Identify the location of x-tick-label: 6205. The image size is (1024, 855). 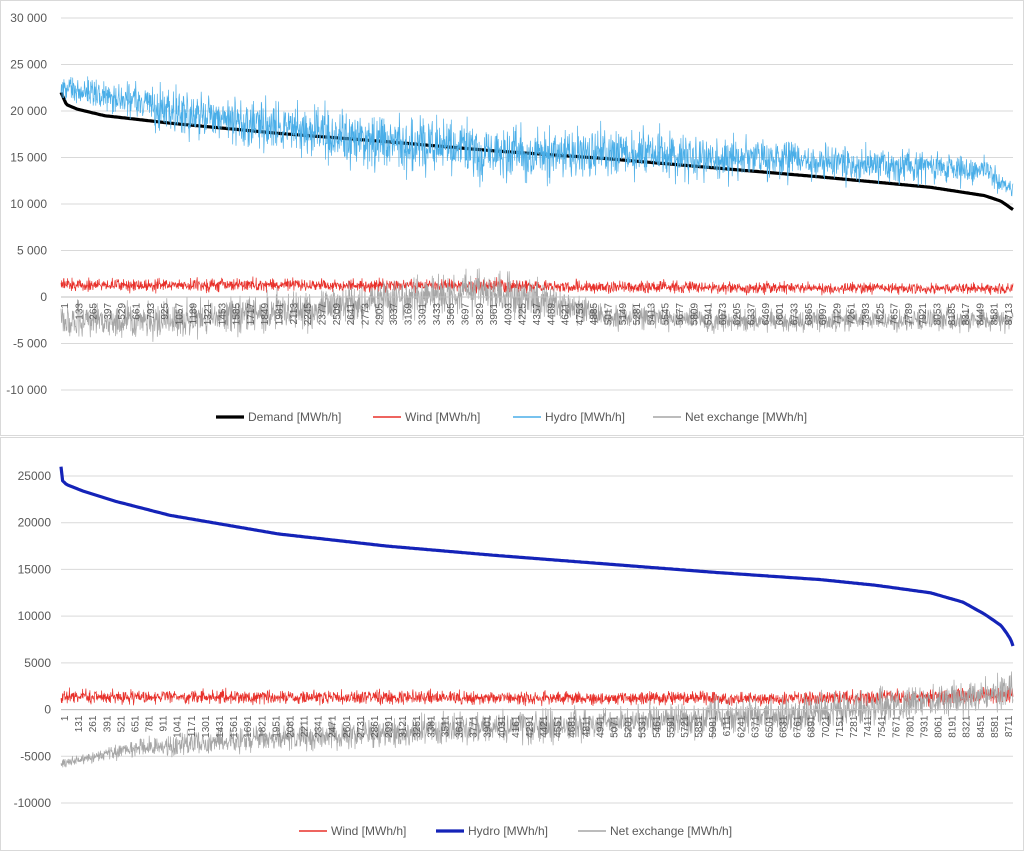
(737, 314).